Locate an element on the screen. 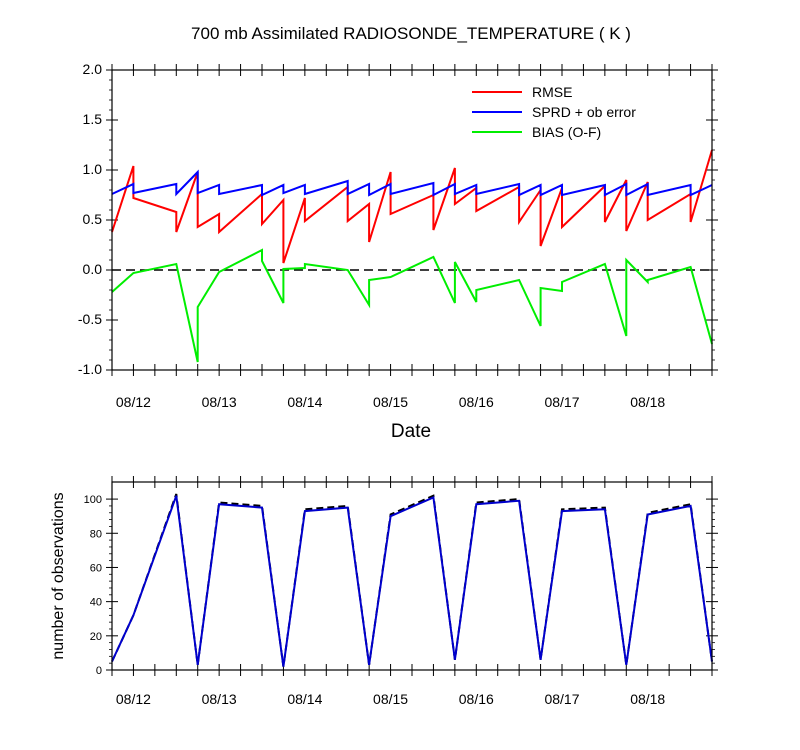 This screenshot has width=800, height=750. x-axis-label: Date is located at coordinates (411, 431).